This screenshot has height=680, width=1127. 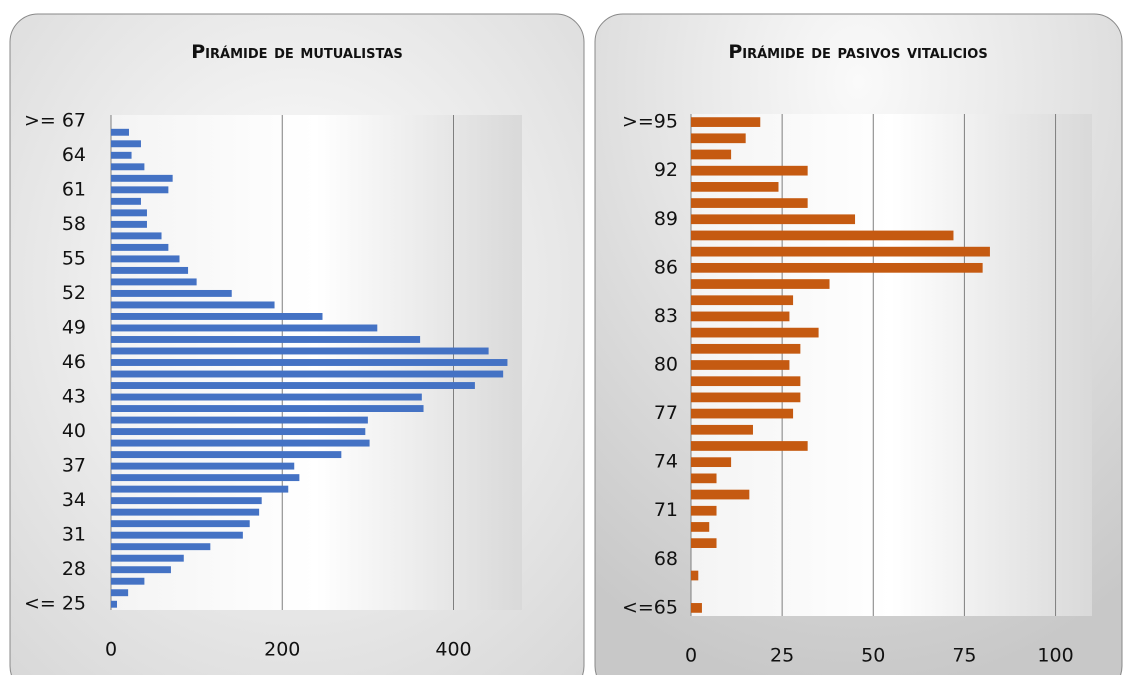 I want to click on y-tick-label: >=95, so click(x=650, y=122).